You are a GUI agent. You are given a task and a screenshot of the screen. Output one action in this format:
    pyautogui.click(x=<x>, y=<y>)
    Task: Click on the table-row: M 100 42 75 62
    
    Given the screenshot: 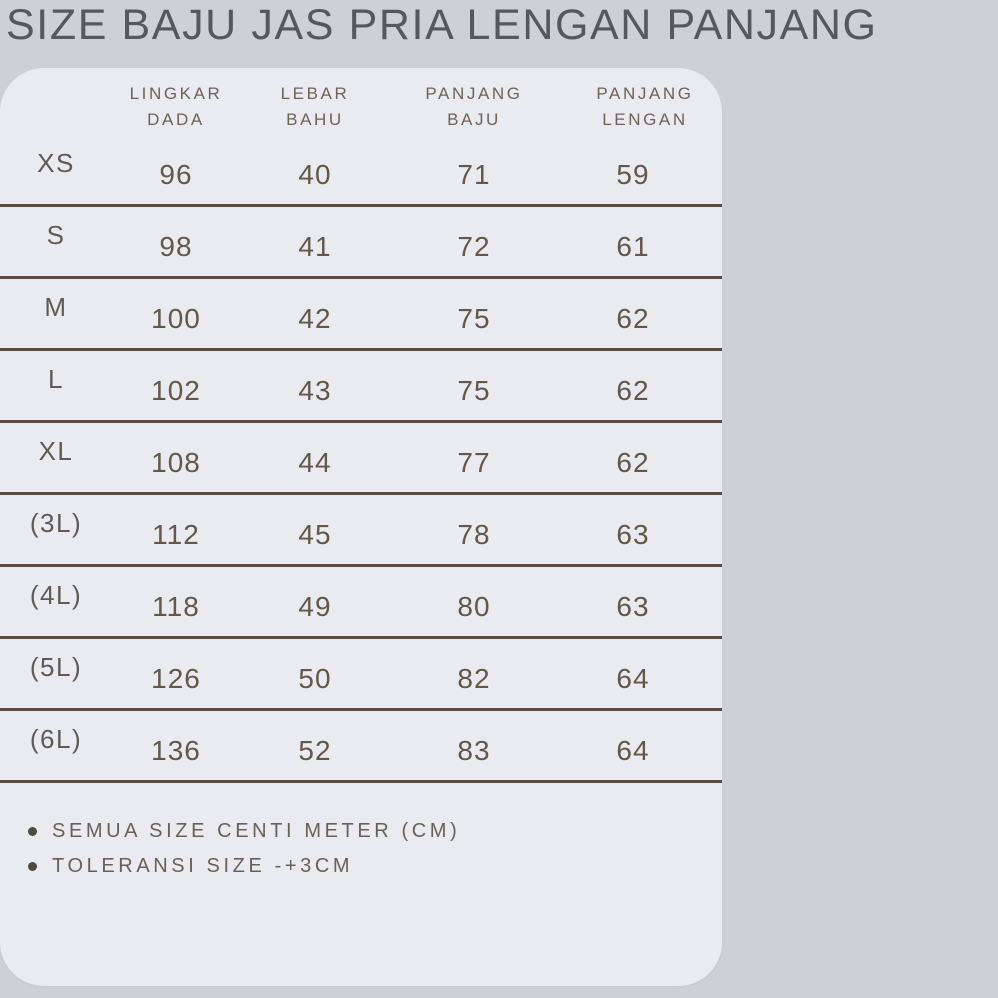 What is the action you would take?
    pyautogui.click(x=361, y=315)
    